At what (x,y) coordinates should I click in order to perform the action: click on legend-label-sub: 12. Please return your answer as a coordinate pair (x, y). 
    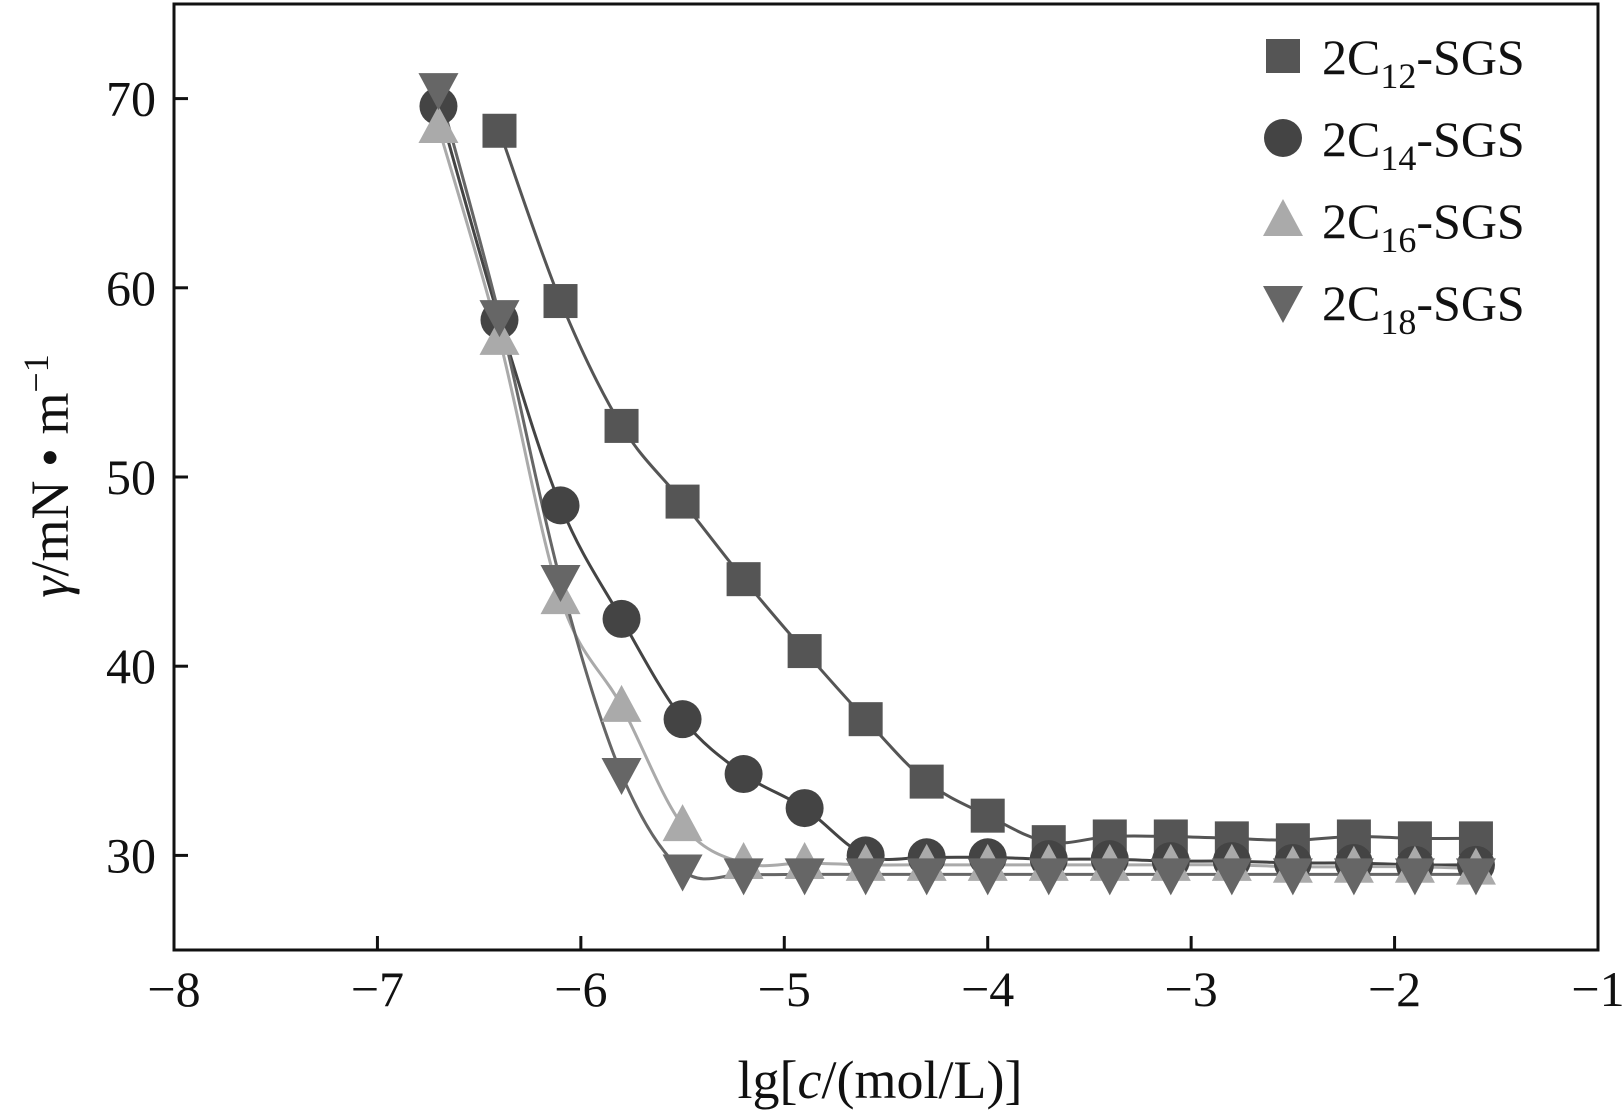
    Looking at the image, I should click on (1398, 76).